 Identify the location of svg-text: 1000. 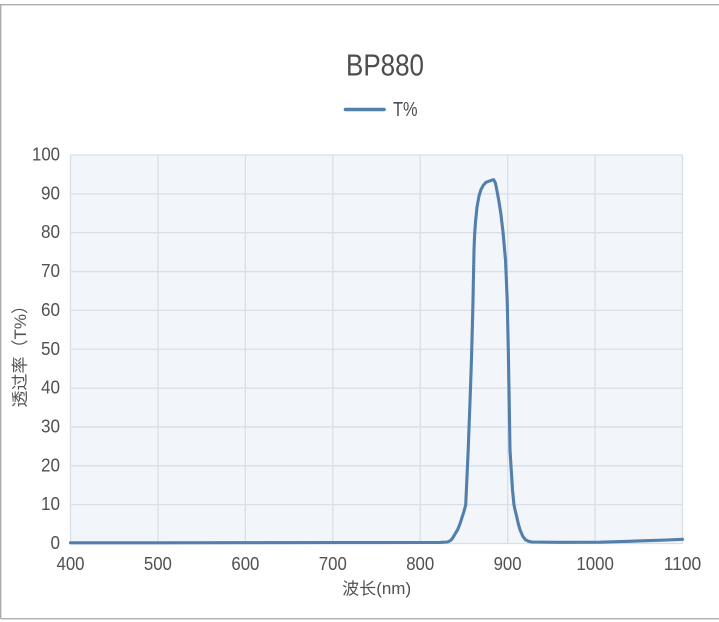
(595, 564).